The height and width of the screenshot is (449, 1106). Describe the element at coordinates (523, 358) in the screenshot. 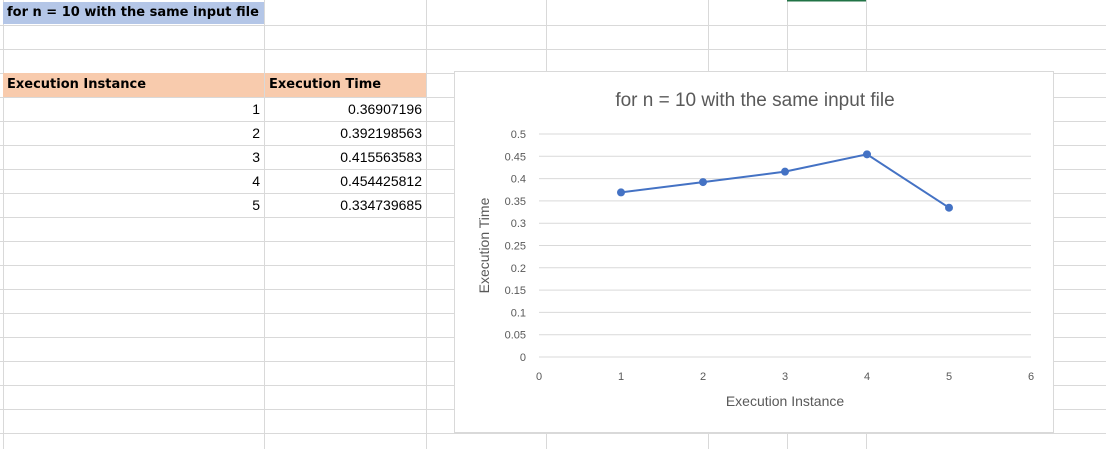

I see `y-tick-label: 0` at that location.